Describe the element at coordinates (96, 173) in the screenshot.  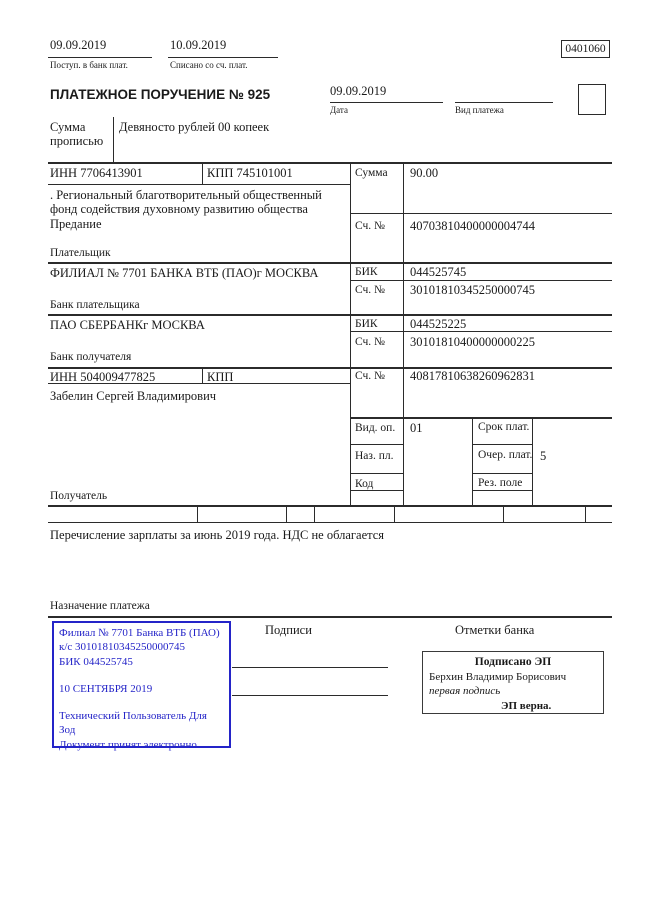
I see `payer-inn: ИНН 7706413901` at that location.